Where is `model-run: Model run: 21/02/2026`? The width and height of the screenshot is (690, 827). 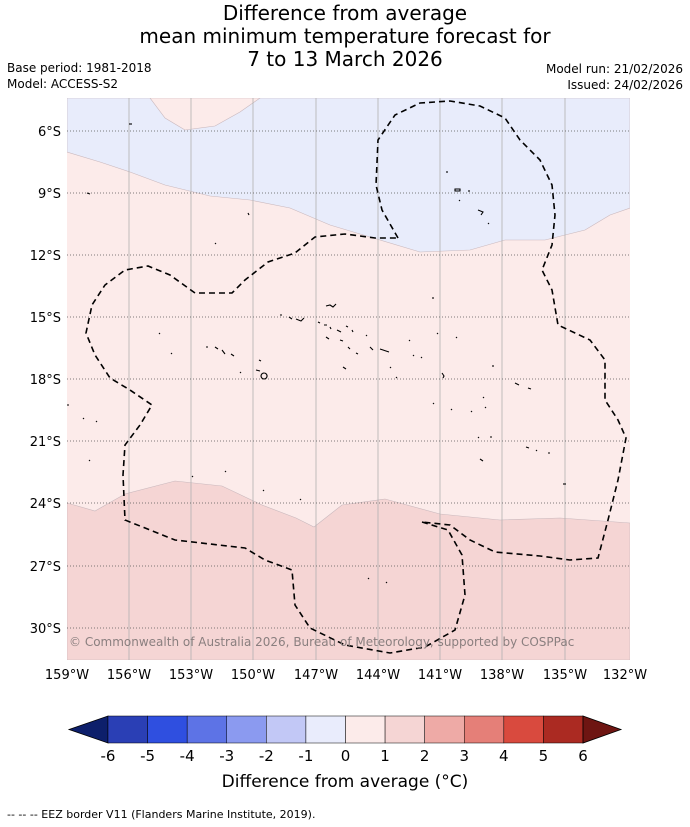
model-run: Model run: 21/02/2026 is located at coordinates (614, 69).